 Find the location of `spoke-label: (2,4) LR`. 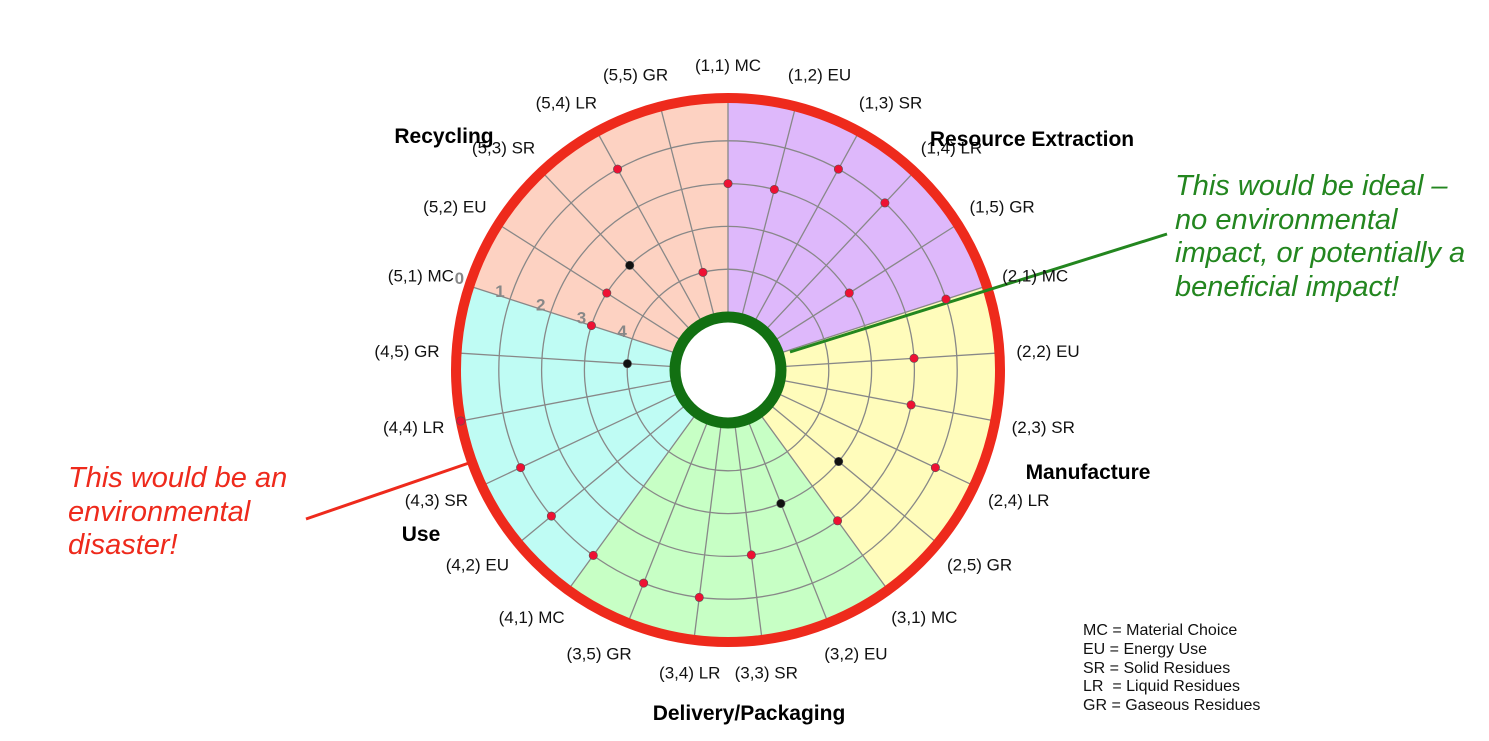

spoke-label: (2,4) LR is located at coordinates (1018, 500).